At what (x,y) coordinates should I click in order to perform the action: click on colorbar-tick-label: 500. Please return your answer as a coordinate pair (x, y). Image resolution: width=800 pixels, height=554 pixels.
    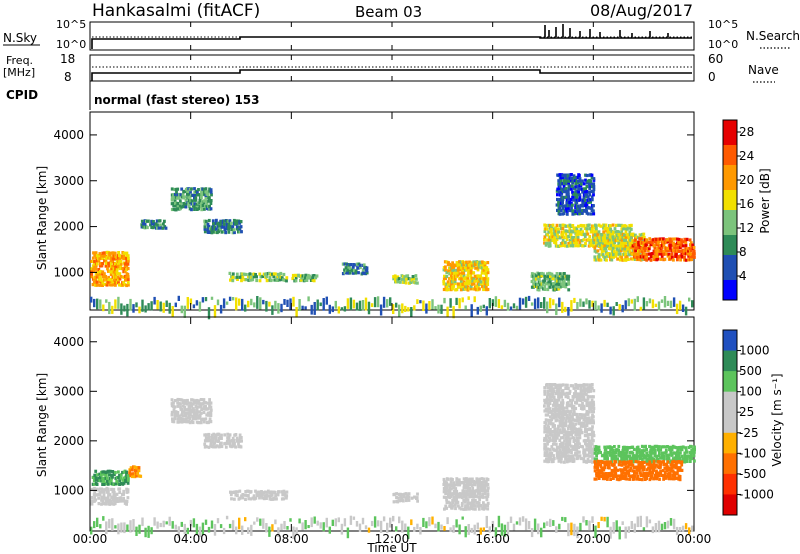
    Looking at the image, I should click on (750, 371).